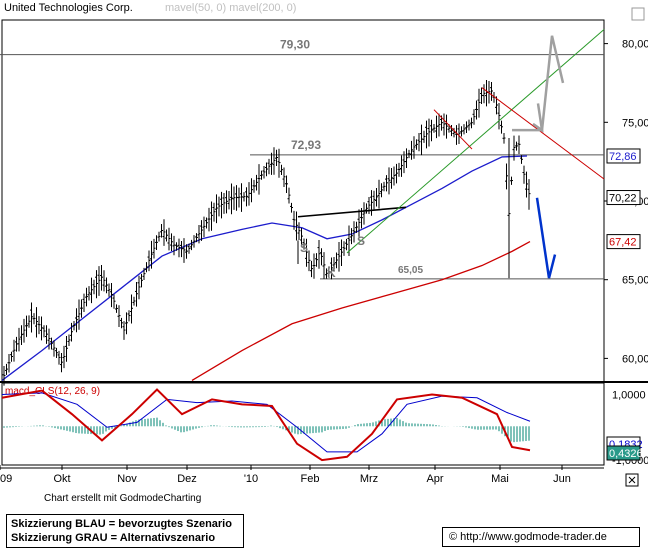 This screenshot has width=648, height=555. Describe the element at coordinates (635, 359) in the screenshot. I see `y-tick-label: 60,00` at that location.